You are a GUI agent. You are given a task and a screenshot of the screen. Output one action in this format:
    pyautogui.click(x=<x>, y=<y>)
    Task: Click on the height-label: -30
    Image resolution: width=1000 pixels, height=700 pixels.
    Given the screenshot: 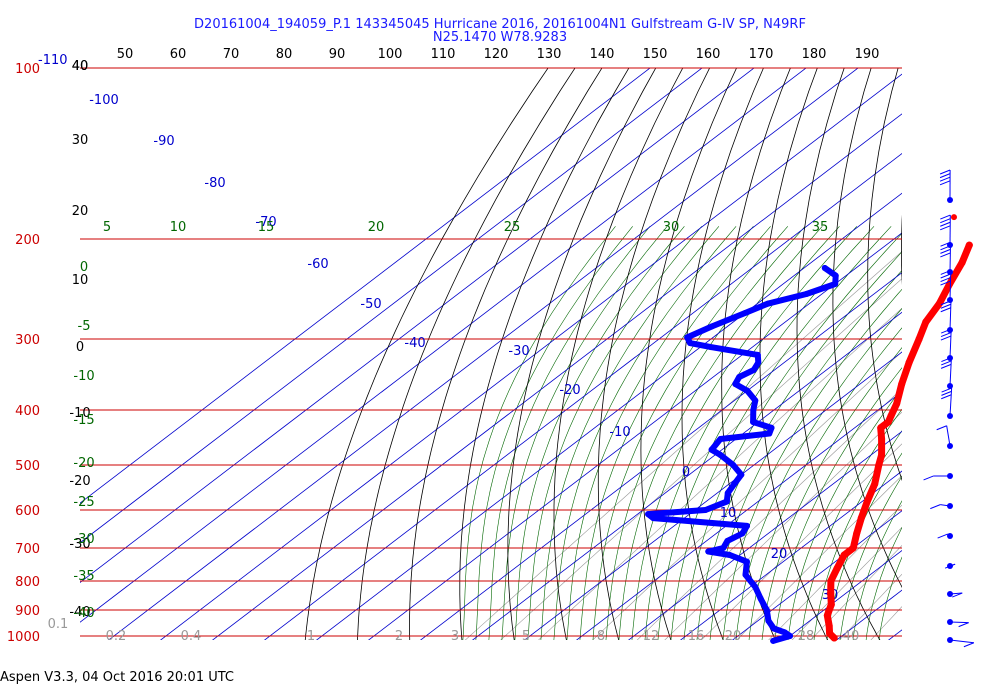 What is the action you would take?
    pyautogui.click(x=79, y=544)
    